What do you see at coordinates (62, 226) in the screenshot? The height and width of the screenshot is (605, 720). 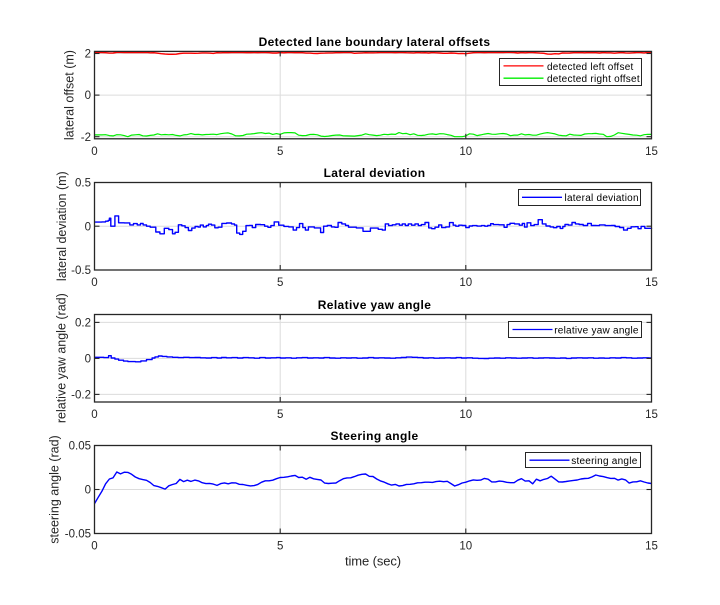 I see `svg-text: lateral deviation (m)` at bounding box center [62, 226].